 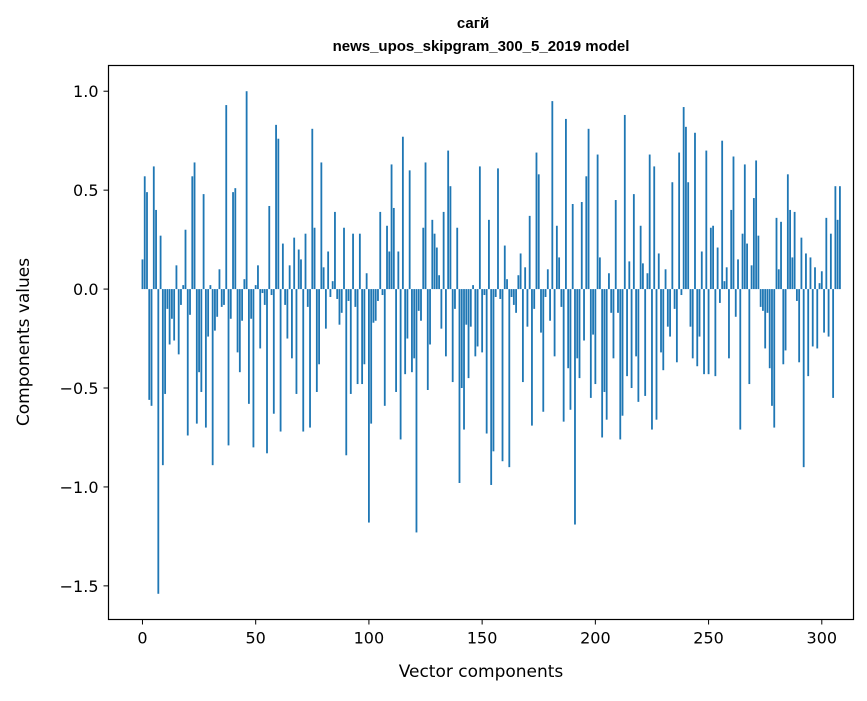 I want to click on x-axis-label: Vector components, so click(x=481, y=672).